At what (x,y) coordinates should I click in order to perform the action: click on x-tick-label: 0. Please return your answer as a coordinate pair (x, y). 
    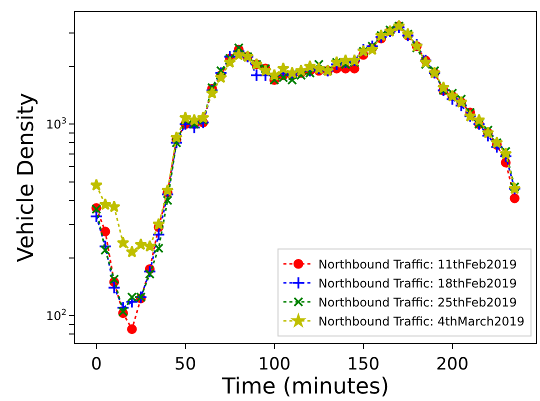
    Looking at the image, I should click on (96, 364).